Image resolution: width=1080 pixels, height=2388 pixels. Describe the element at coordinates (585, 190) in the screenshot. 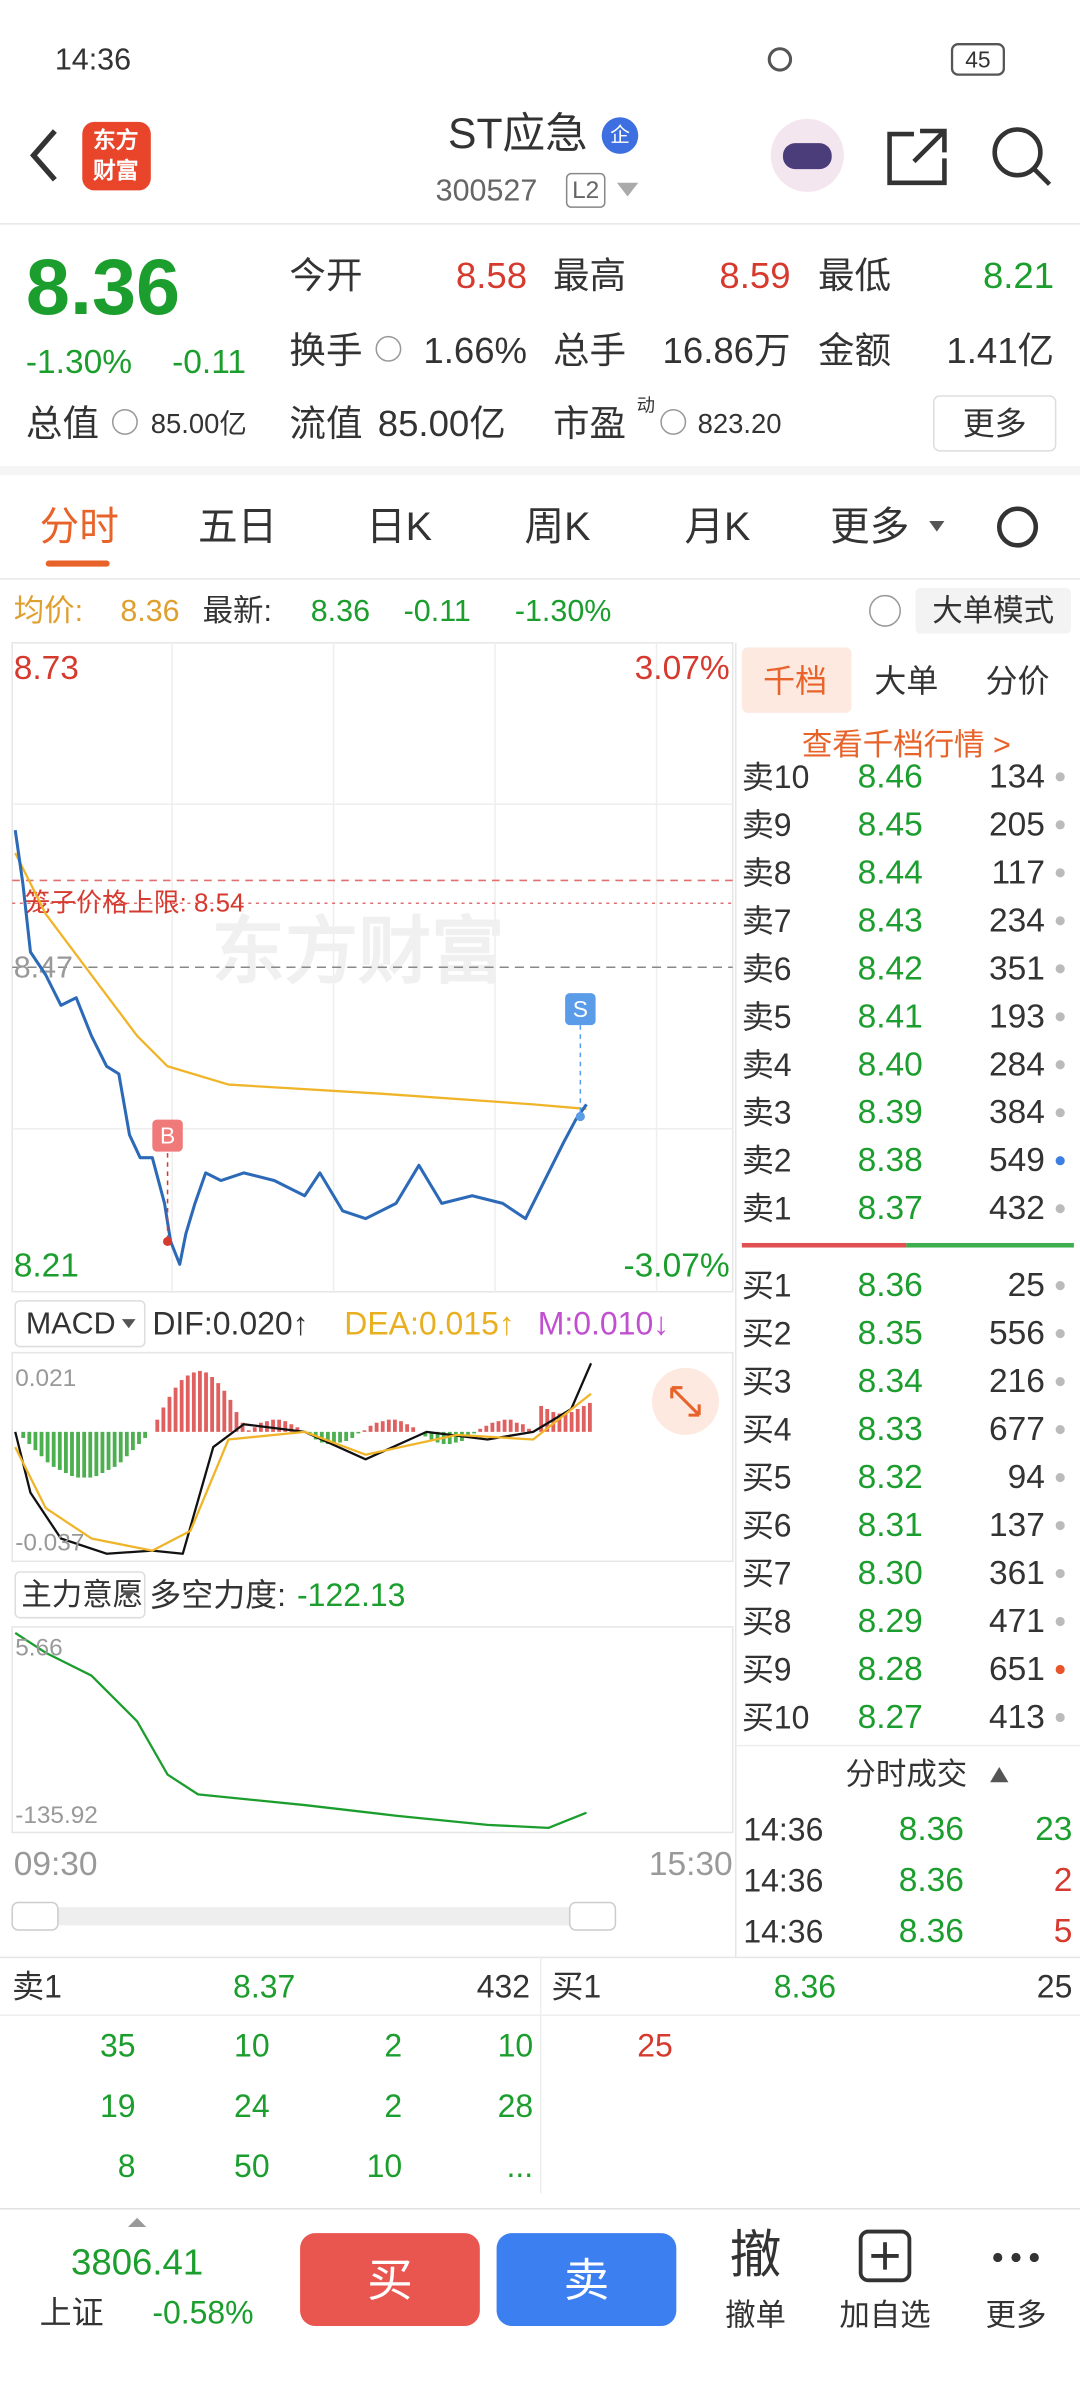

I see `level-box` at that location.